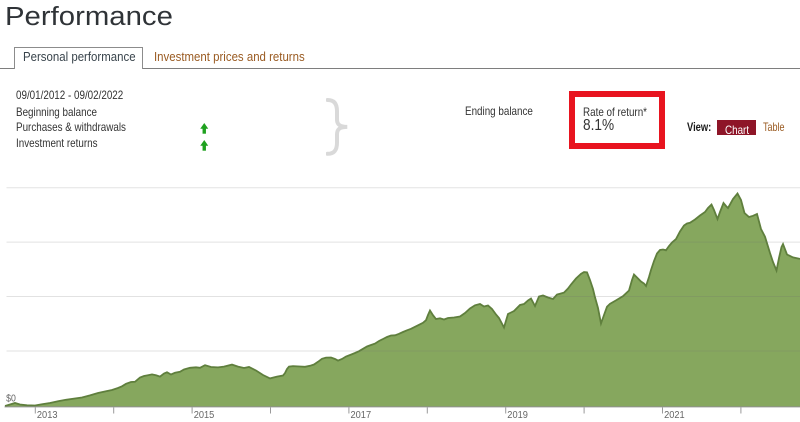 This screenshot has width=800, height=422. What do you see at coordinates (674, 415) in the screenshot?
I see `svg-text: 2021` at bounding box center [674, 415].